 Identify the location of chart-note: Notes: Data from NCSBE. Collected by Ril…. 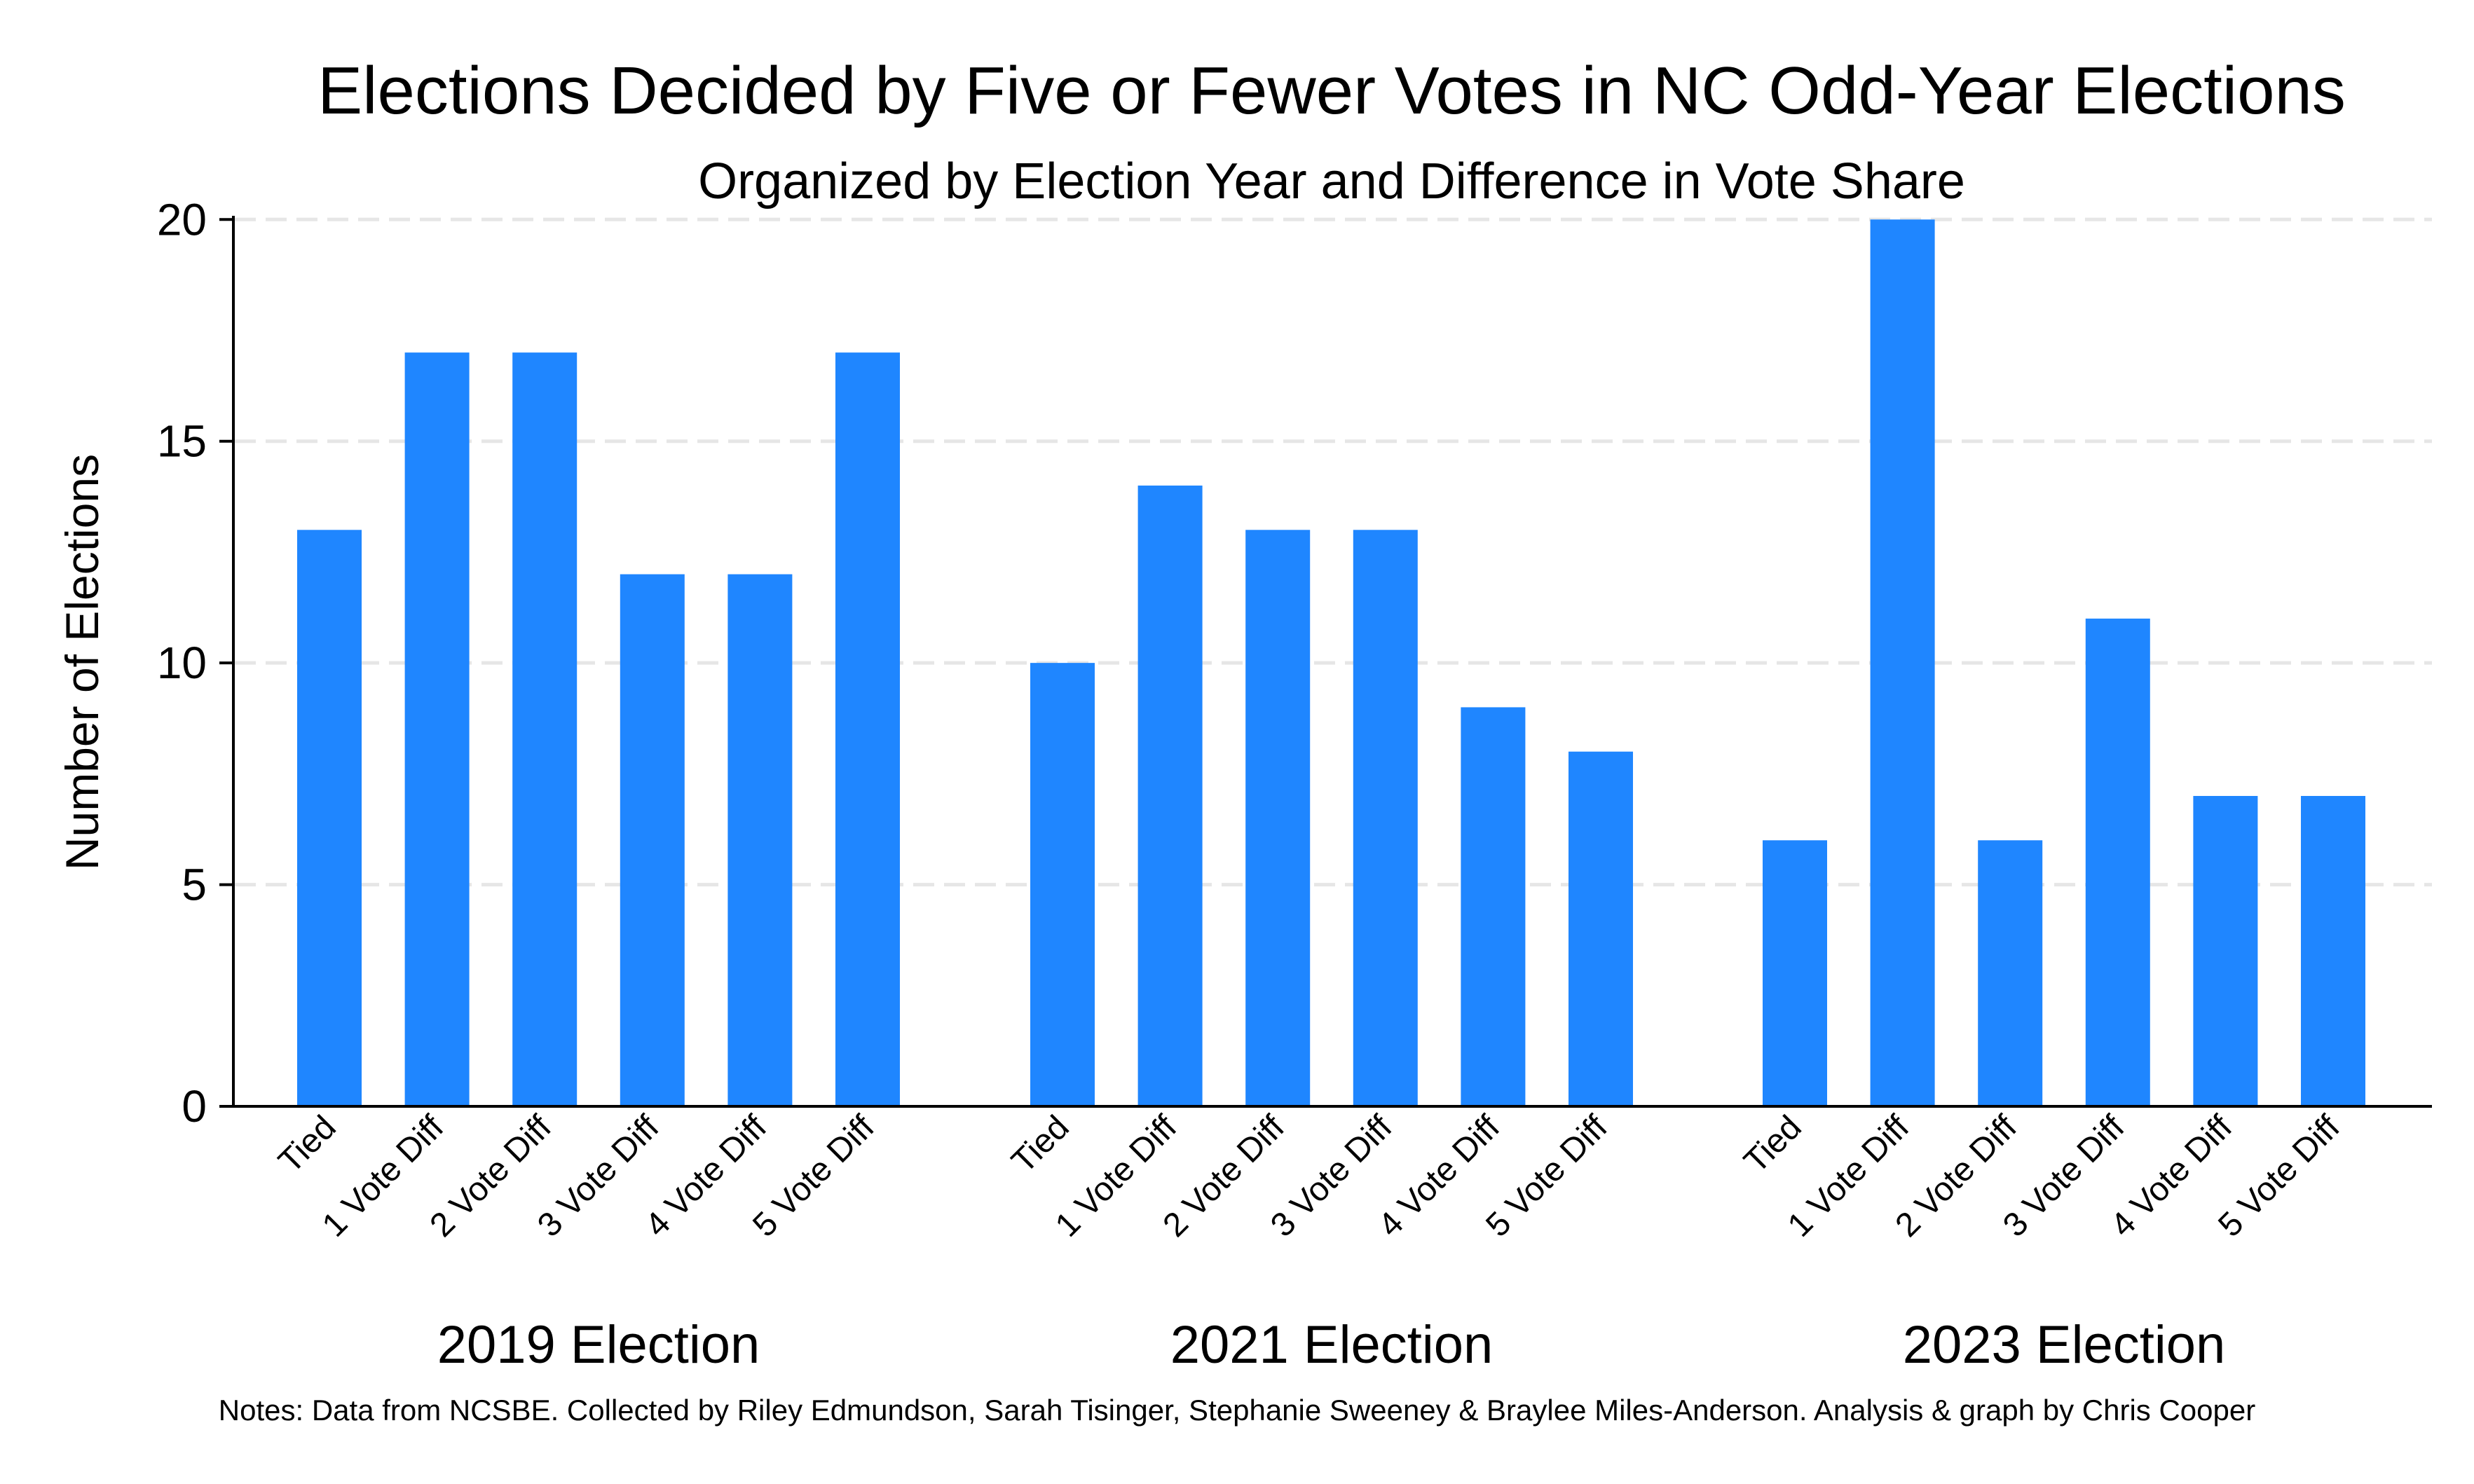
(1237, 1410).